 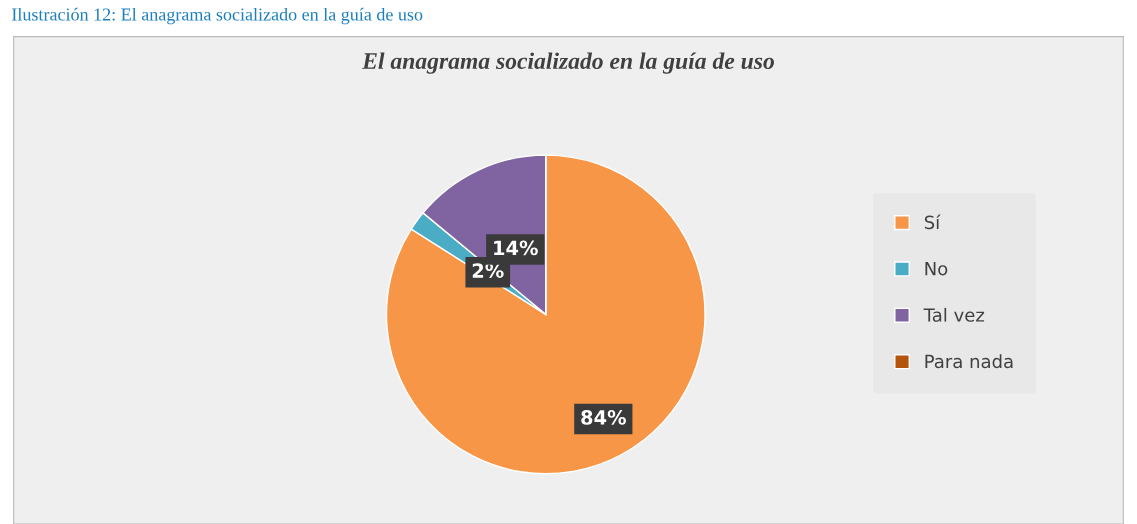 What do you see at coordinates (603, 417) in the screenshot?
I see `data-label: 84%` at bounding box center [603, 417].